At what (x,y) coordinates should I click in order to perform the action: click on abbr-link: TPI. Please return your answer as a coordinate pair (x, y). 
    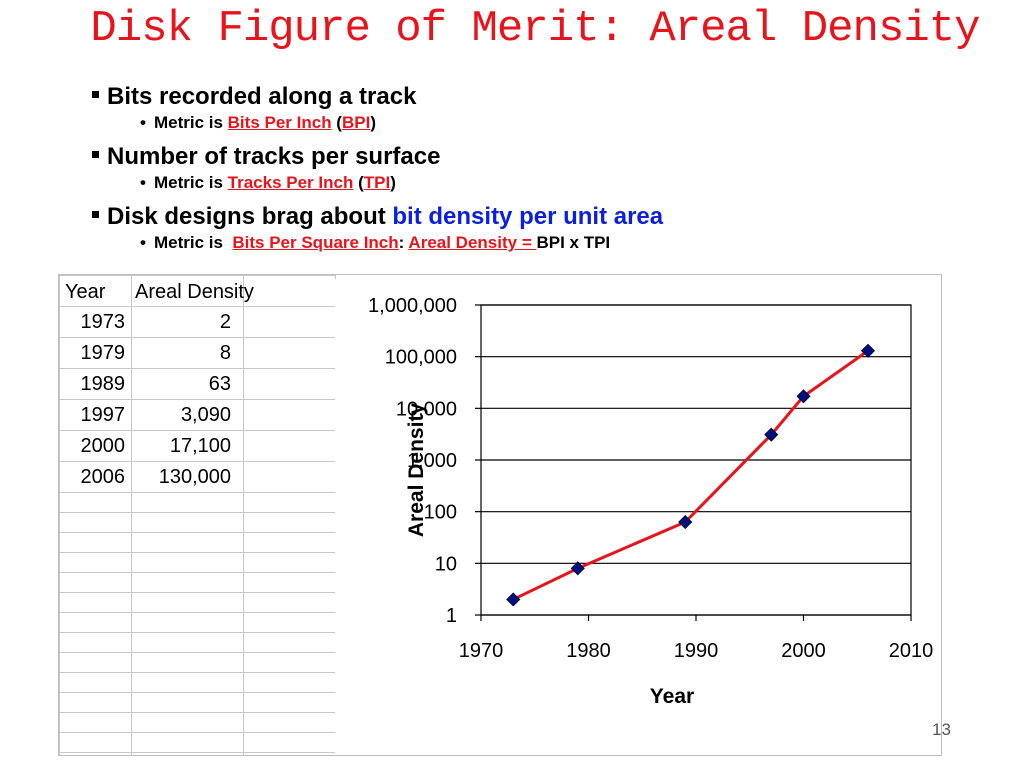
    Looking at the image, I should click on (377, 182).